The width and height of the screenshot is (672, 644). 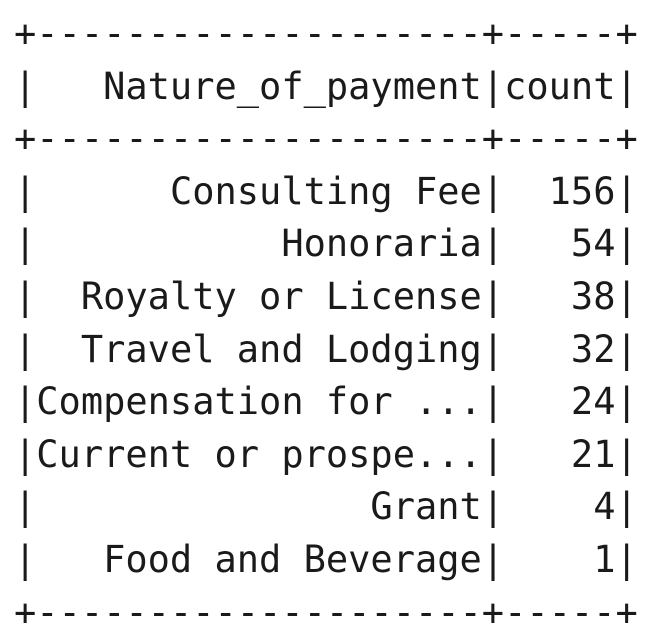 I want to click on cell-nature-of-payment: Food and Beverage, so click(x=292, y=559).